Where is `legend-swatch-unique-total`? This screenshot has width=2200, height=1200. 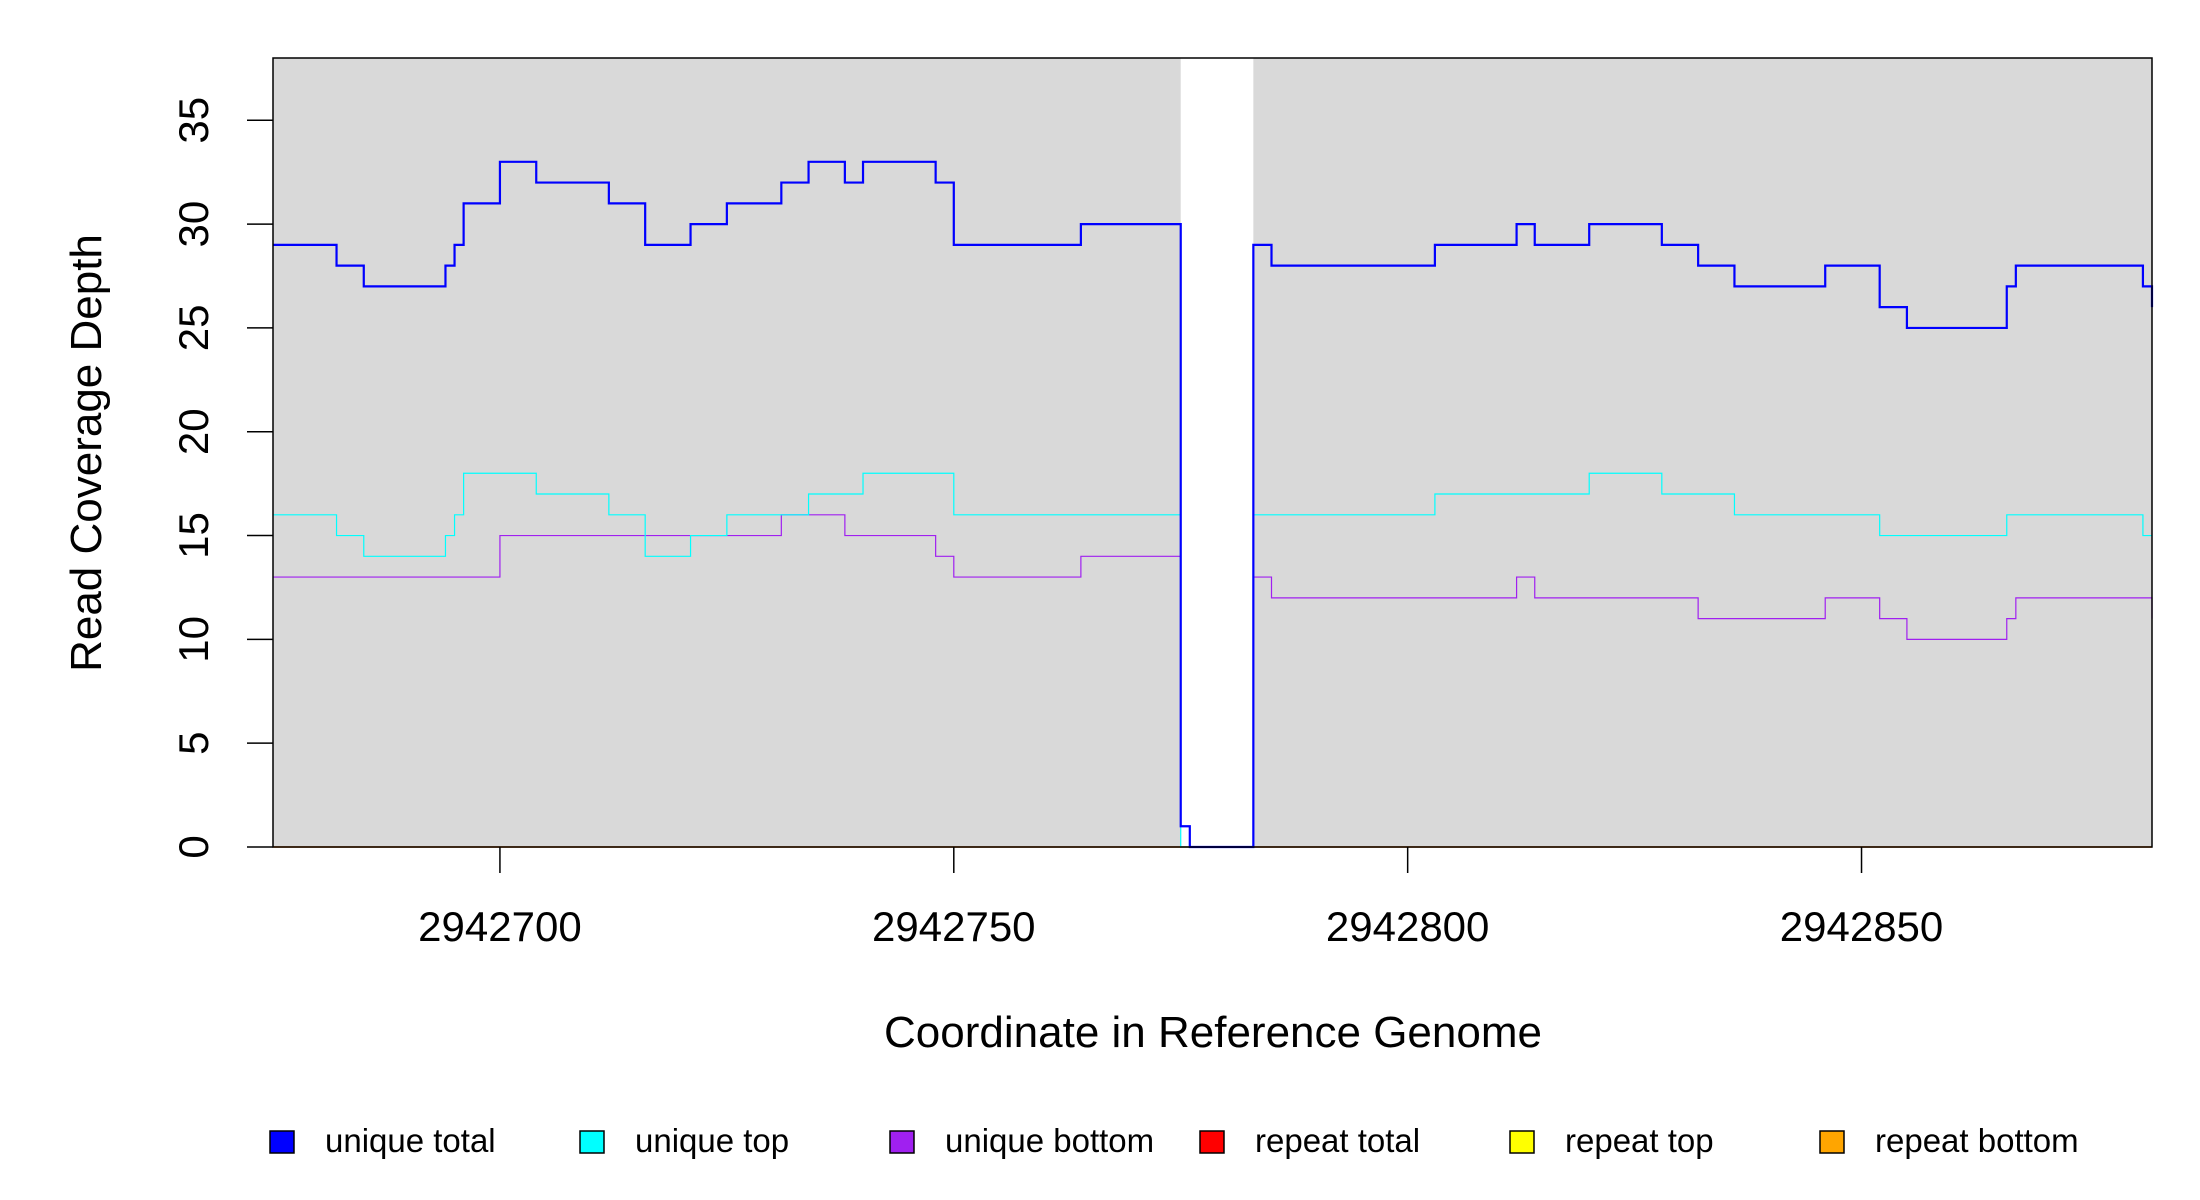 legend-swatch-unique-total is located at coordinates (282, 1142).